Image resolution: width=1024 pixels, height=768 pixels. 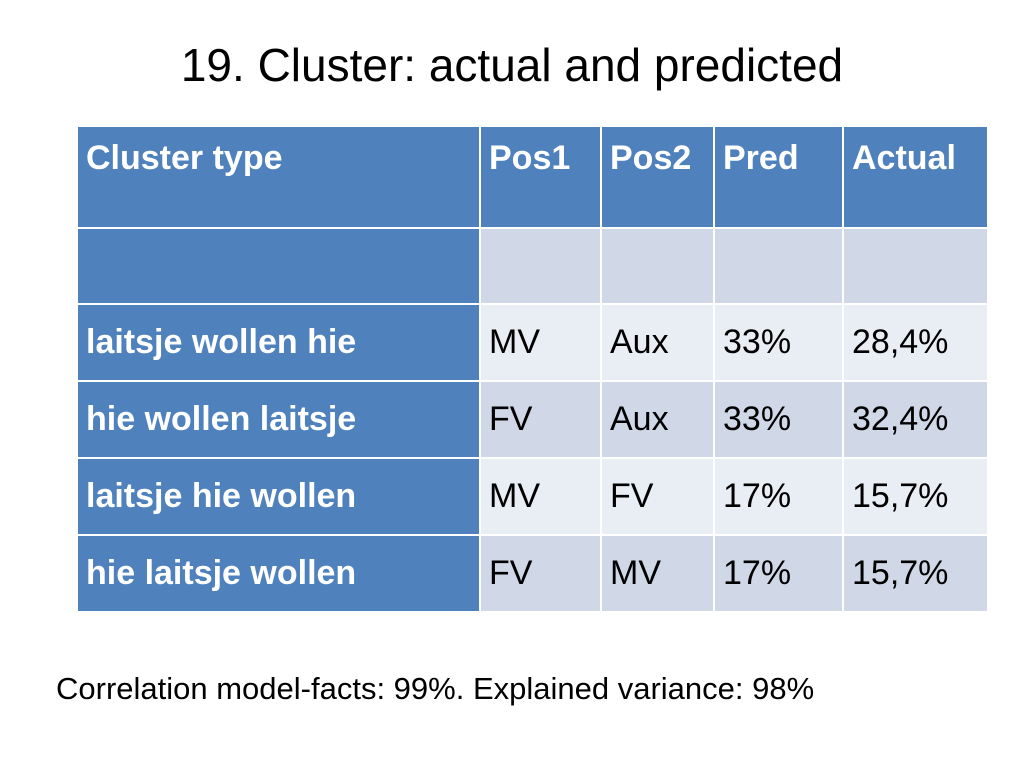 I want to click on table-row, so click(x=532, y=266).